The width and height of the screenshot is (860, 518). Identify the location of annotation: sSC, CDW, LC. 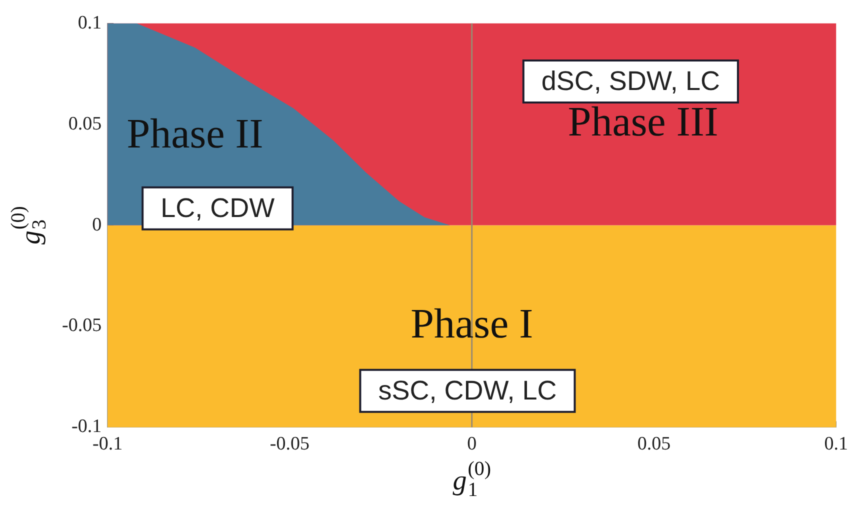
(467, 390).